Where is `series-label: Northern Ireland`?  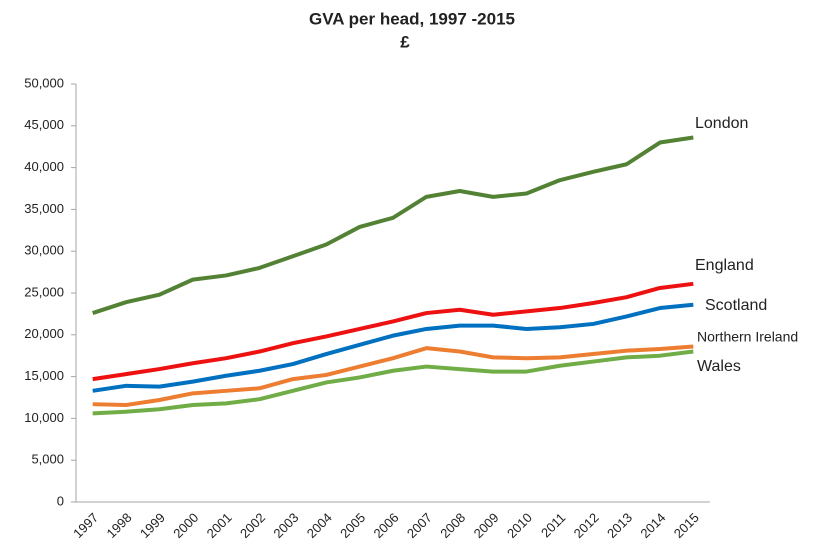
series-label: Northern Ireland is located at coordinates (747, 337).